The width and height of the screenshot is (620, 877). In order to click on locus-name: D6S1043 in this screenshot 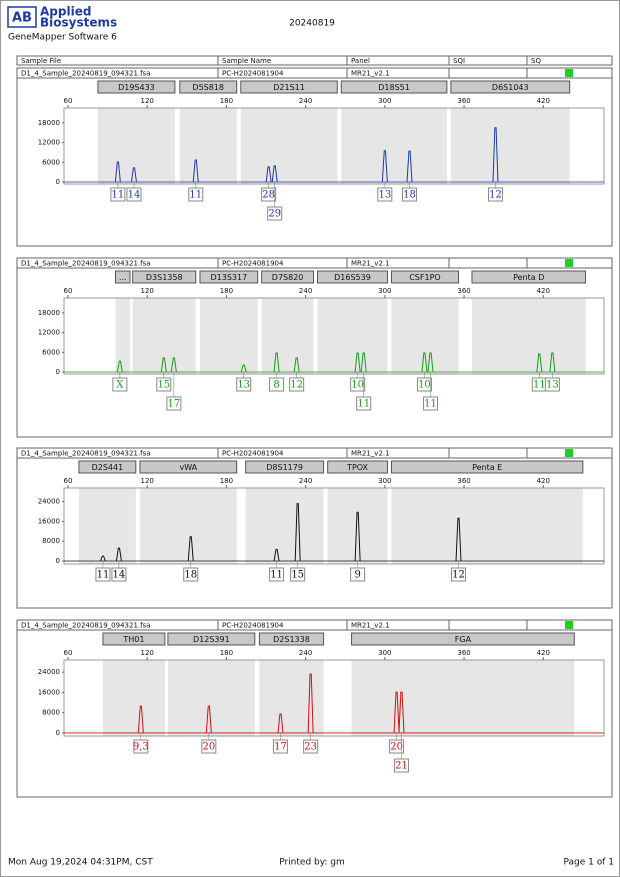, I will do `click(510, 87)`.